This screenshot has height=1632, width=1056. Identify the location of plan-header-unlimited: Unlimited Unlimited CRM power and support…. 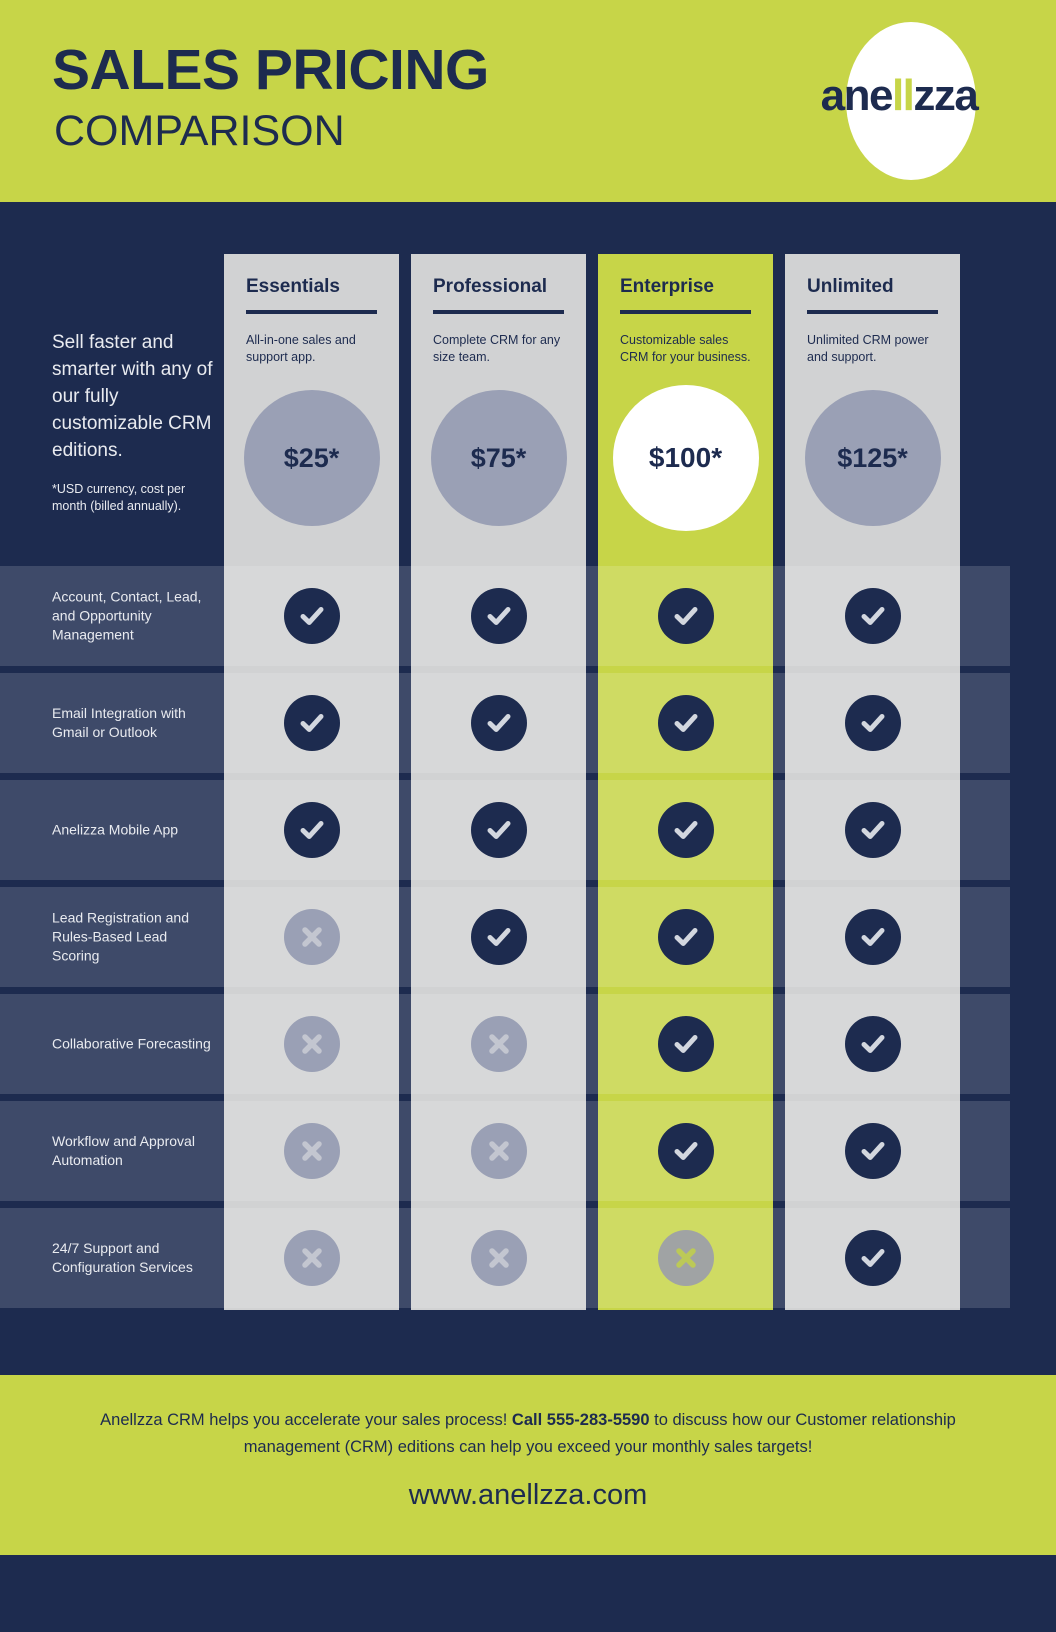
(872, 408).